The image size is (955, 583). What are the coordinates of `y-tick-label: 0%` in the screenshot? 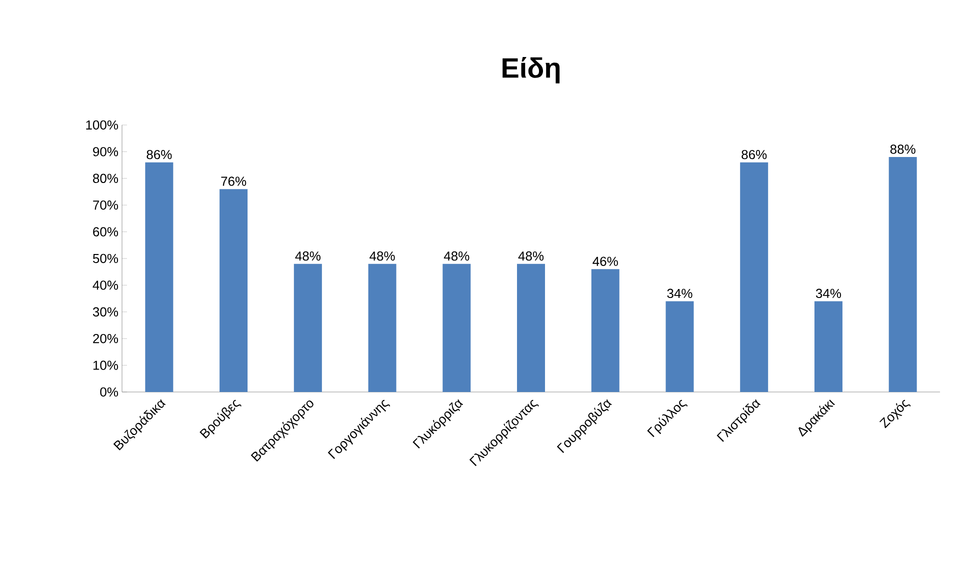 It's located at (109, 392).